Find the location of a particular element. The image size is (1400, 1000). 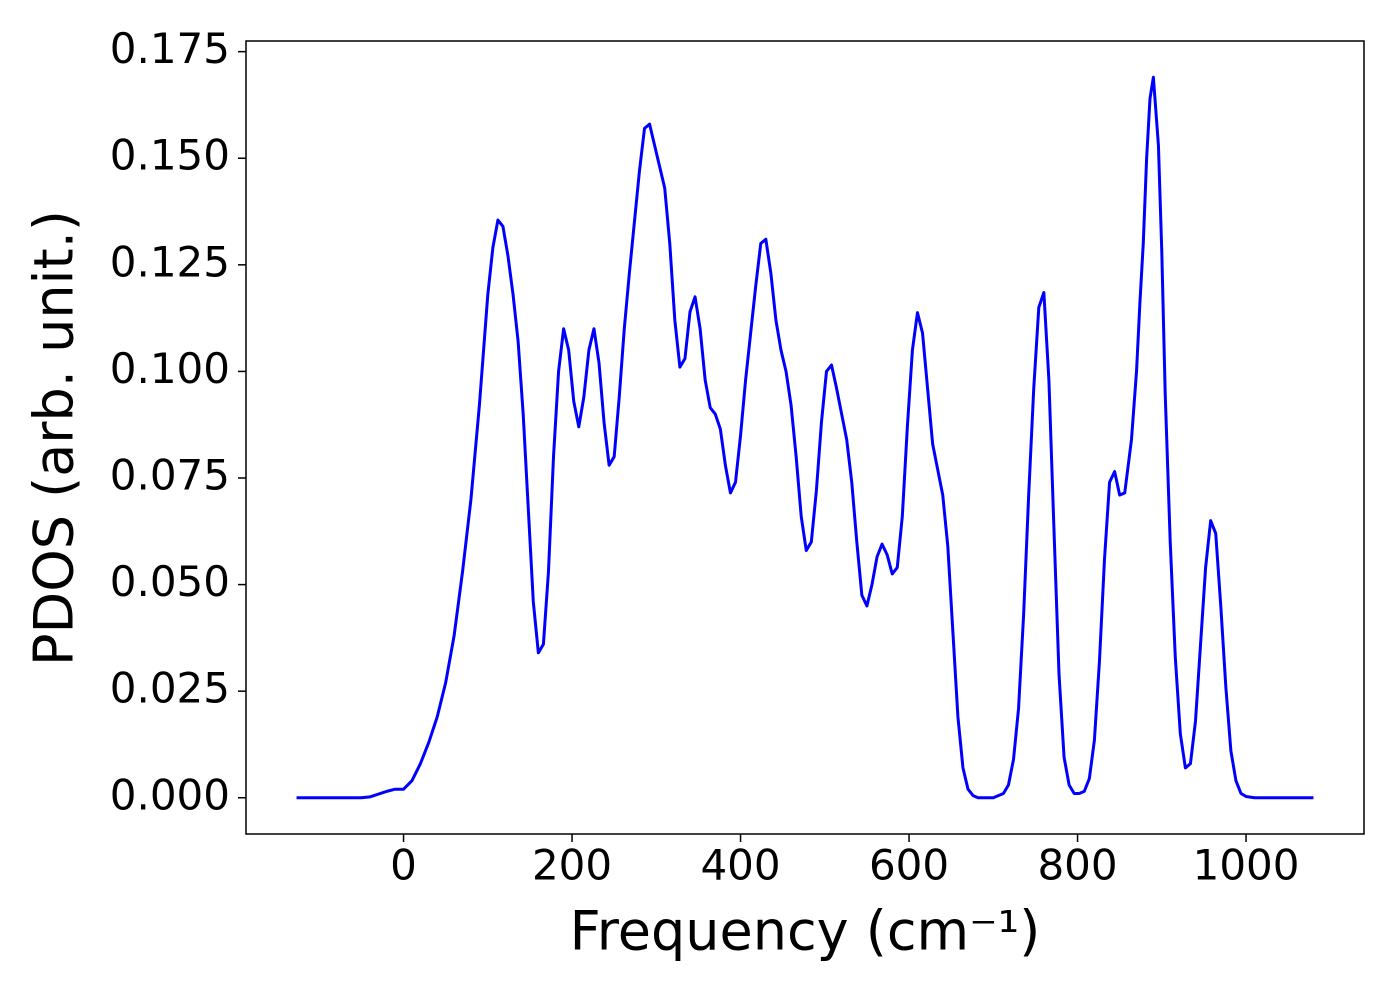

y-tick-label: 0.025 is located at coordinates (170, 688).